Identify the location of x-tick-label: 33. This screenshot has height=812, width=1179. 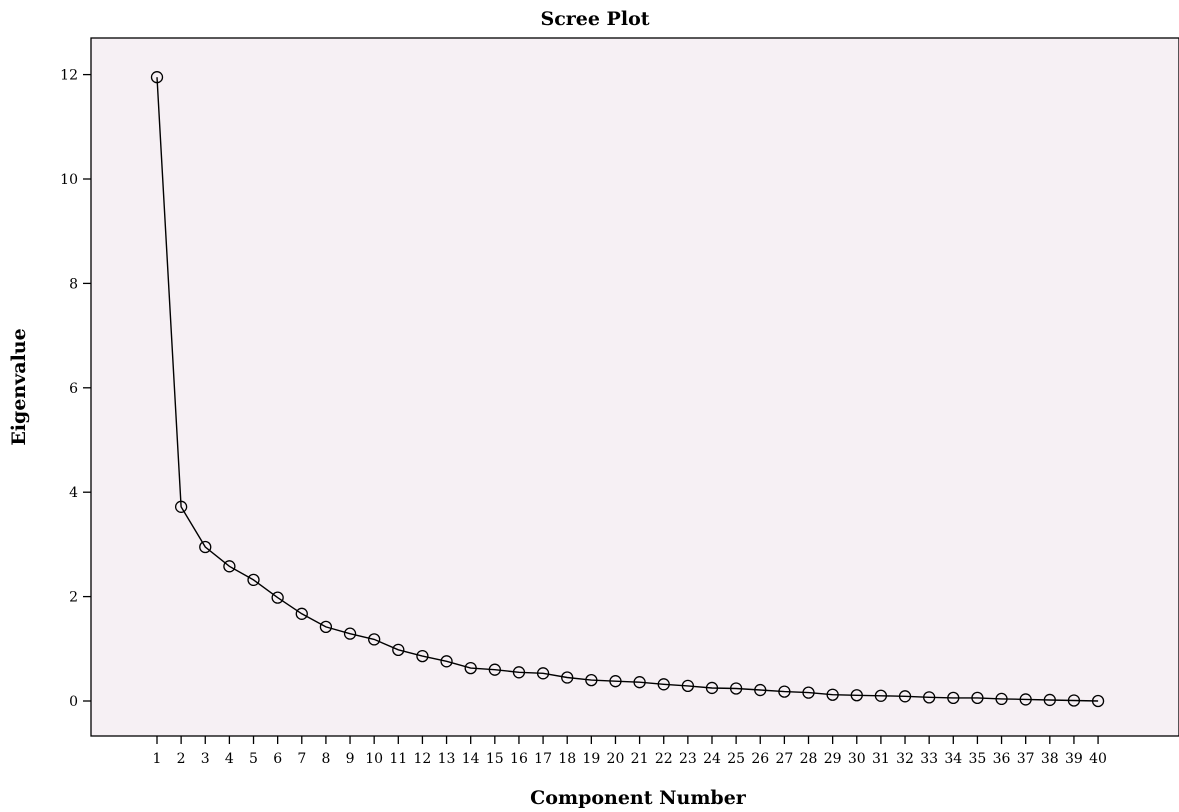
(929, 759).